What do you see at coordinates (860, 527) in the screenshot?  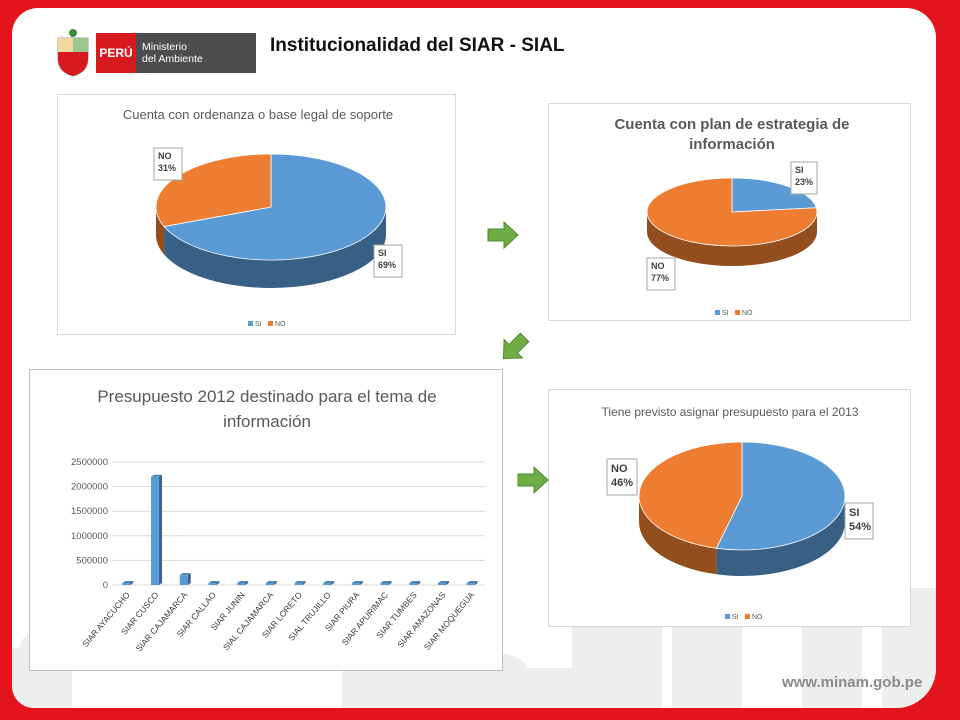 I see `data-label-text: 54%` at bounding box center [860, 527].